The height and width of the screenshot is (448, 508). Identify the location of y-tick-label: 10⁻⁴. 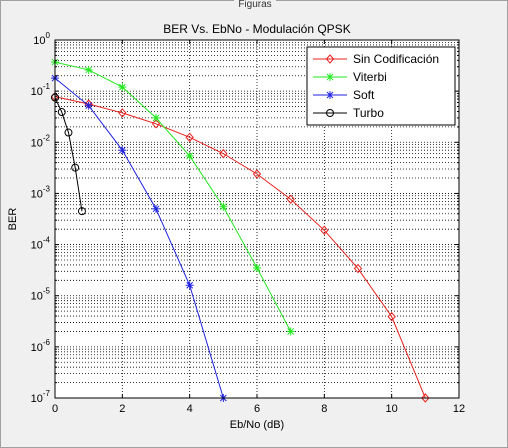
(41, 244).